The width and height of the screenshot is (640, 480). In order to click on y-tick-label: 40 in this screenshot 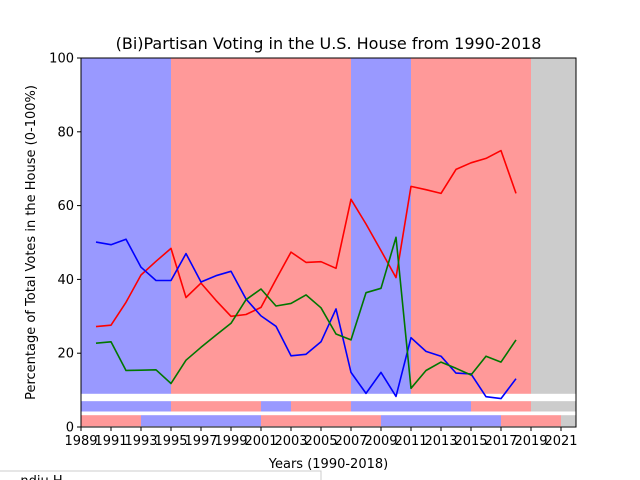, I will do `click(65, 280)`.